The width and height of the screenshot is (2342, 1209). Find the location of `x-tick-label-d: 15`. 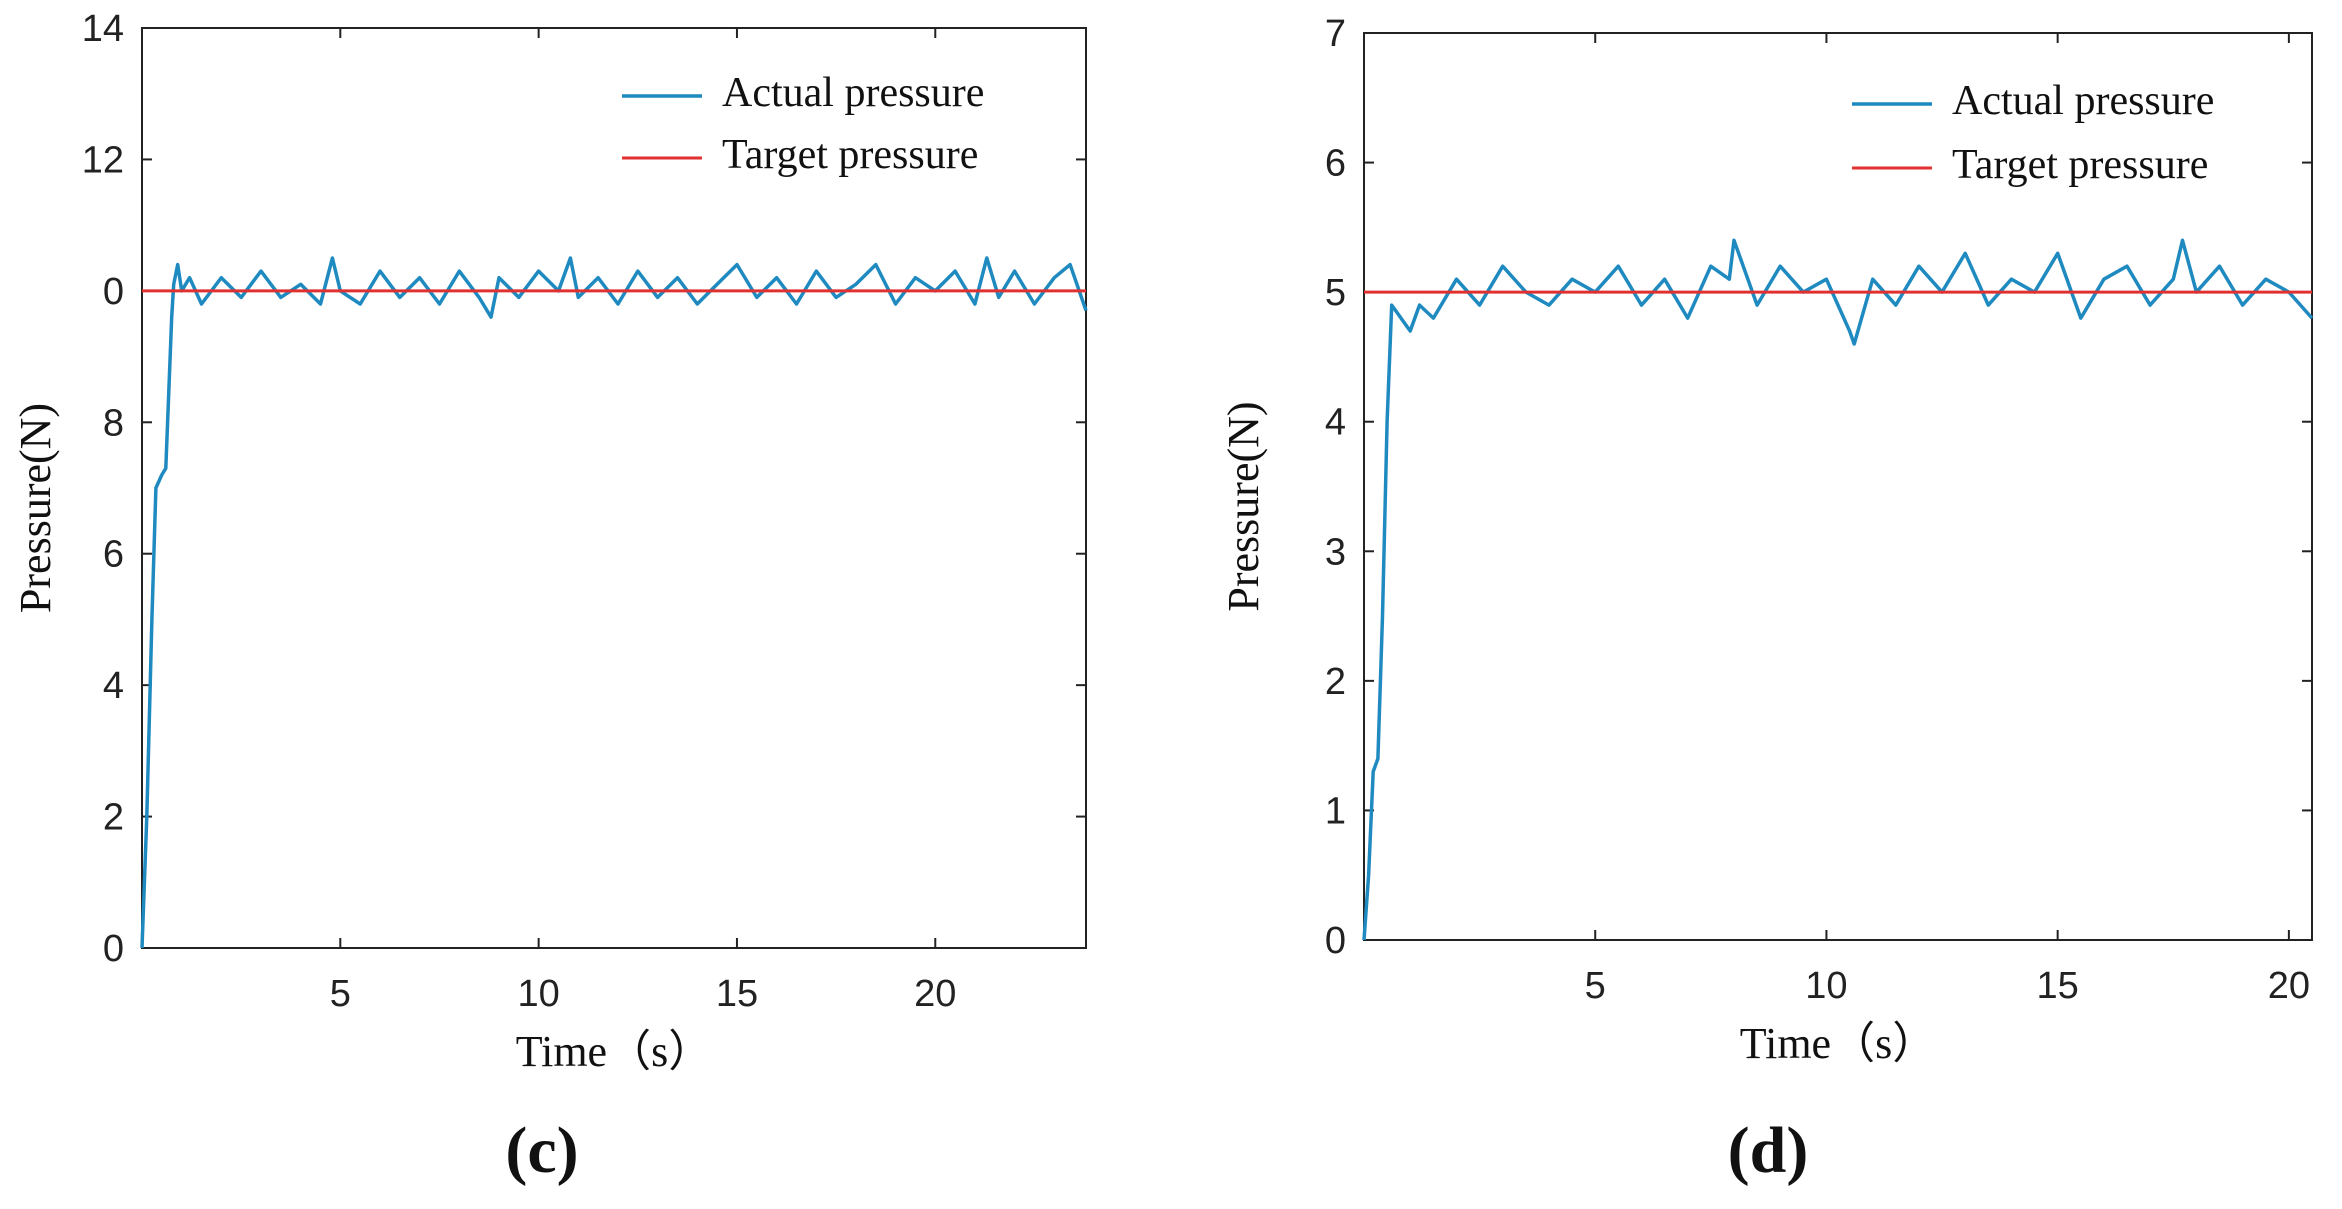

x-tick-label-d: 15 is located at coordinates (2058, 986).